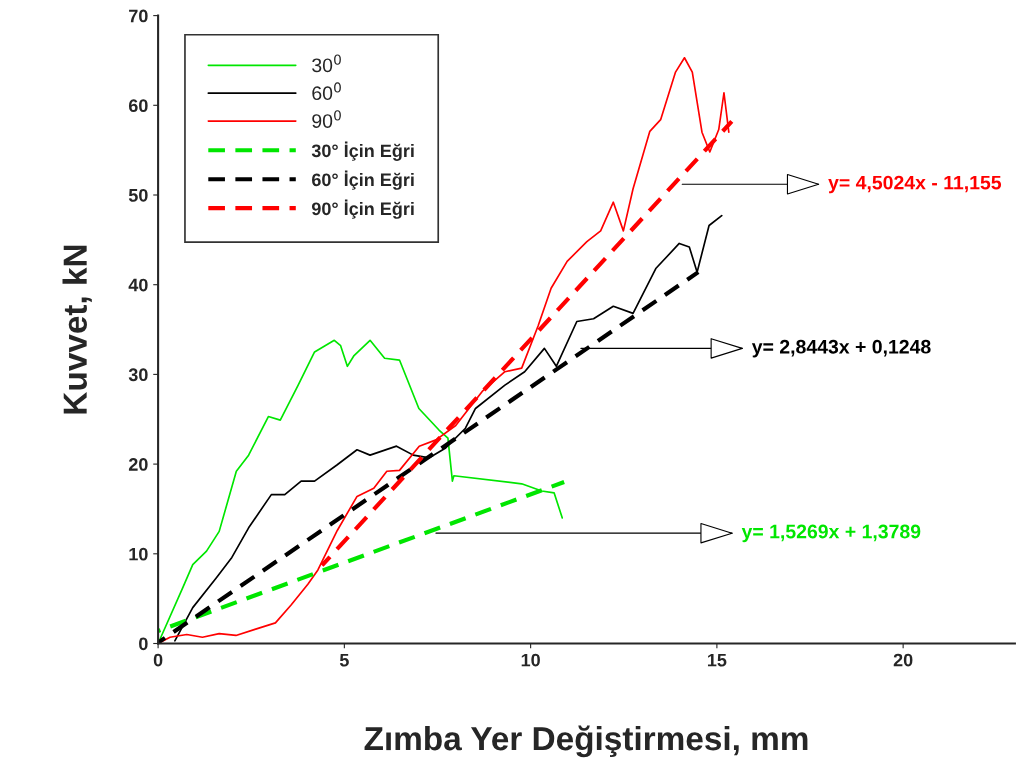  I want to click on x-tick-label: 10, so click(530, 660).